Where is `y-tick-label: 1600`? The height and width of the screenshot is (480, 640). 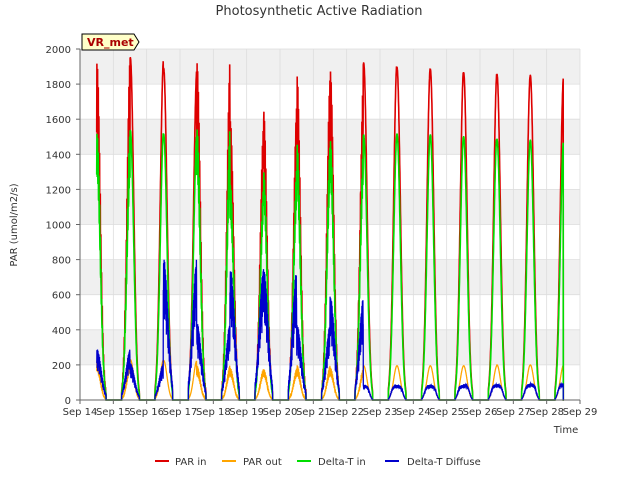 y-tick-label: 1600 is located at coordinates (58, 120).